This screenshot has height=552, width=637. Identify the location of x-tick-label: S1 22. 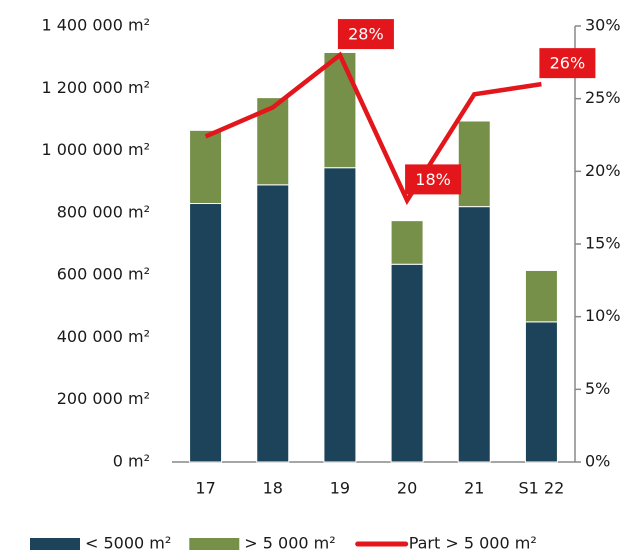
(542, 488).